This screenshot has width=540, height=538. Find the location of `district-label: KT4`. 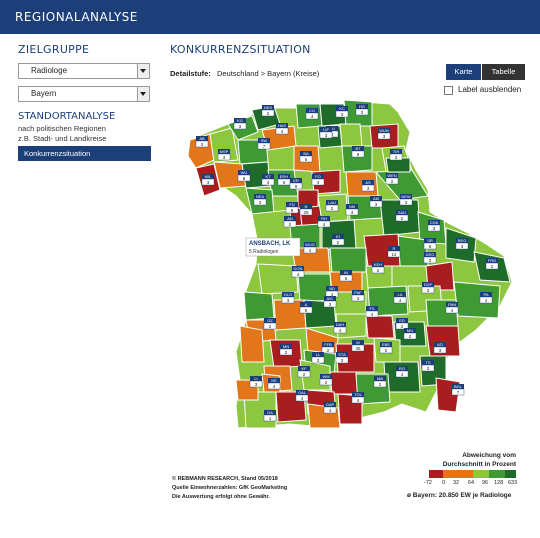

district-label: KT4 is located at coordinates (268, 180).